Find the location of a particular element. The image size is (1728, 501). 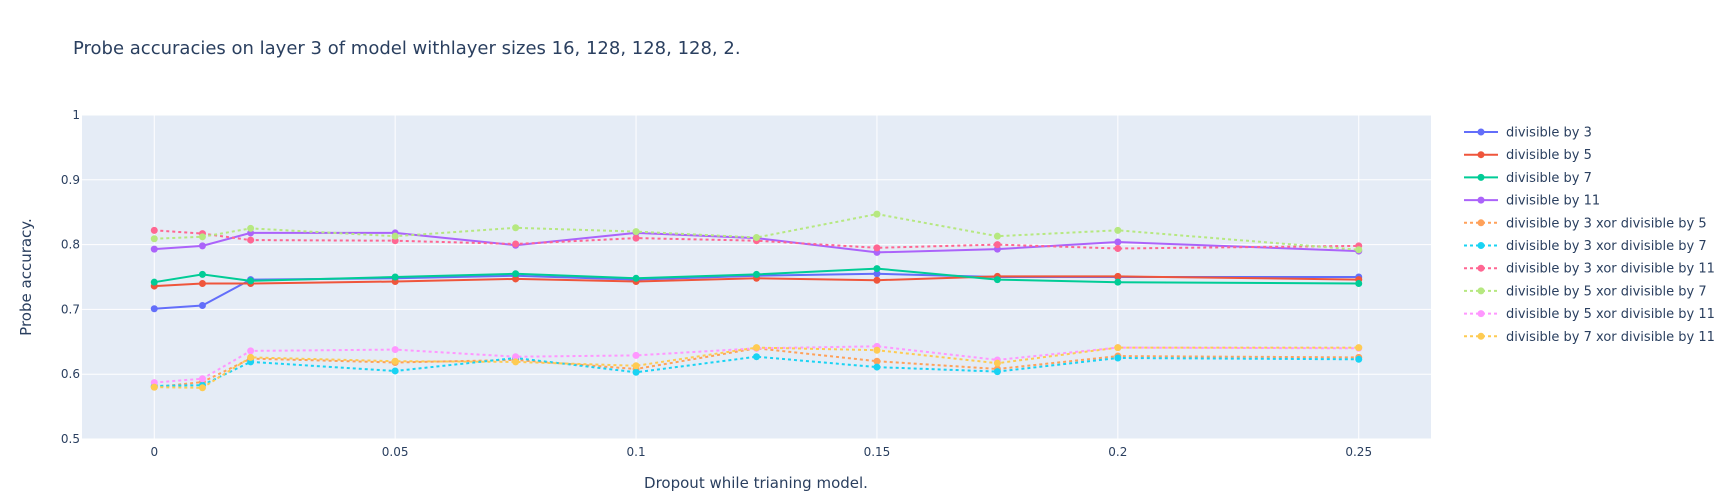

legend-label: divisible by 7 xor divisible by 11 is located at coordinates (1610, 337).